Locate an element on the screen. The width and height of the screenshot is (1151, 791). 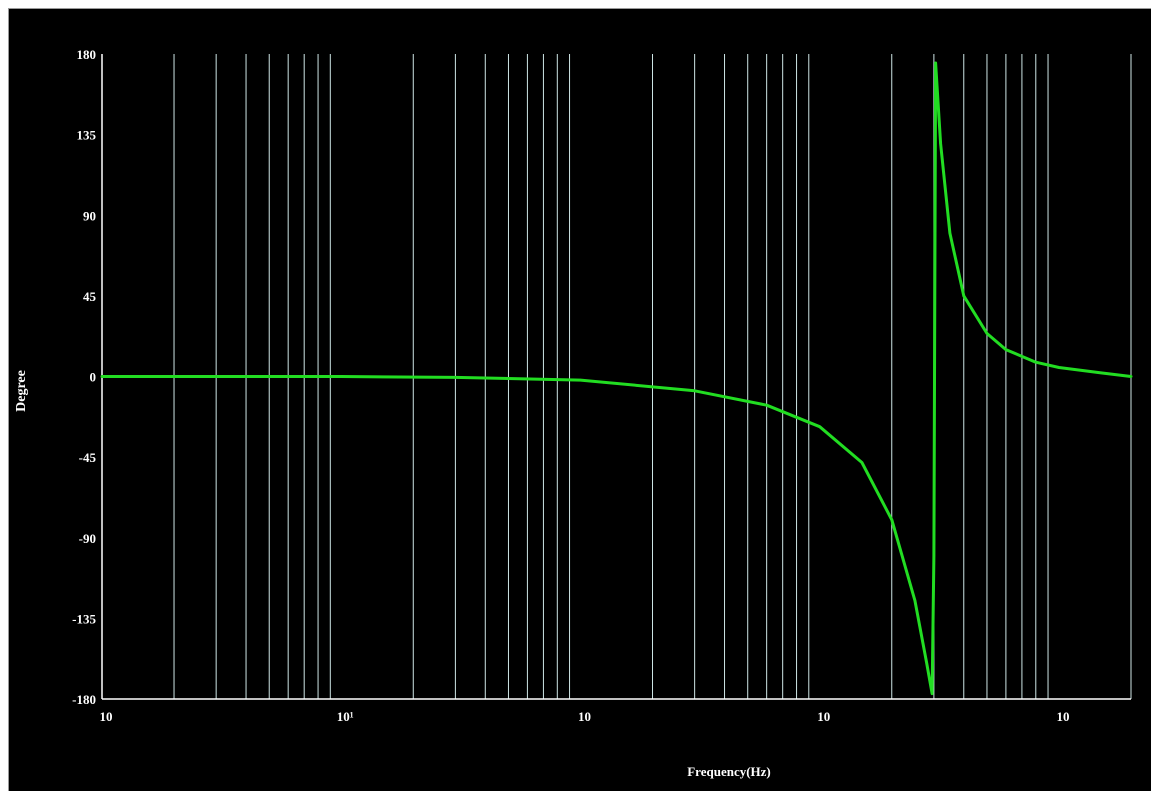
y-tick-label: 180 is located at coordinates (87, 54).